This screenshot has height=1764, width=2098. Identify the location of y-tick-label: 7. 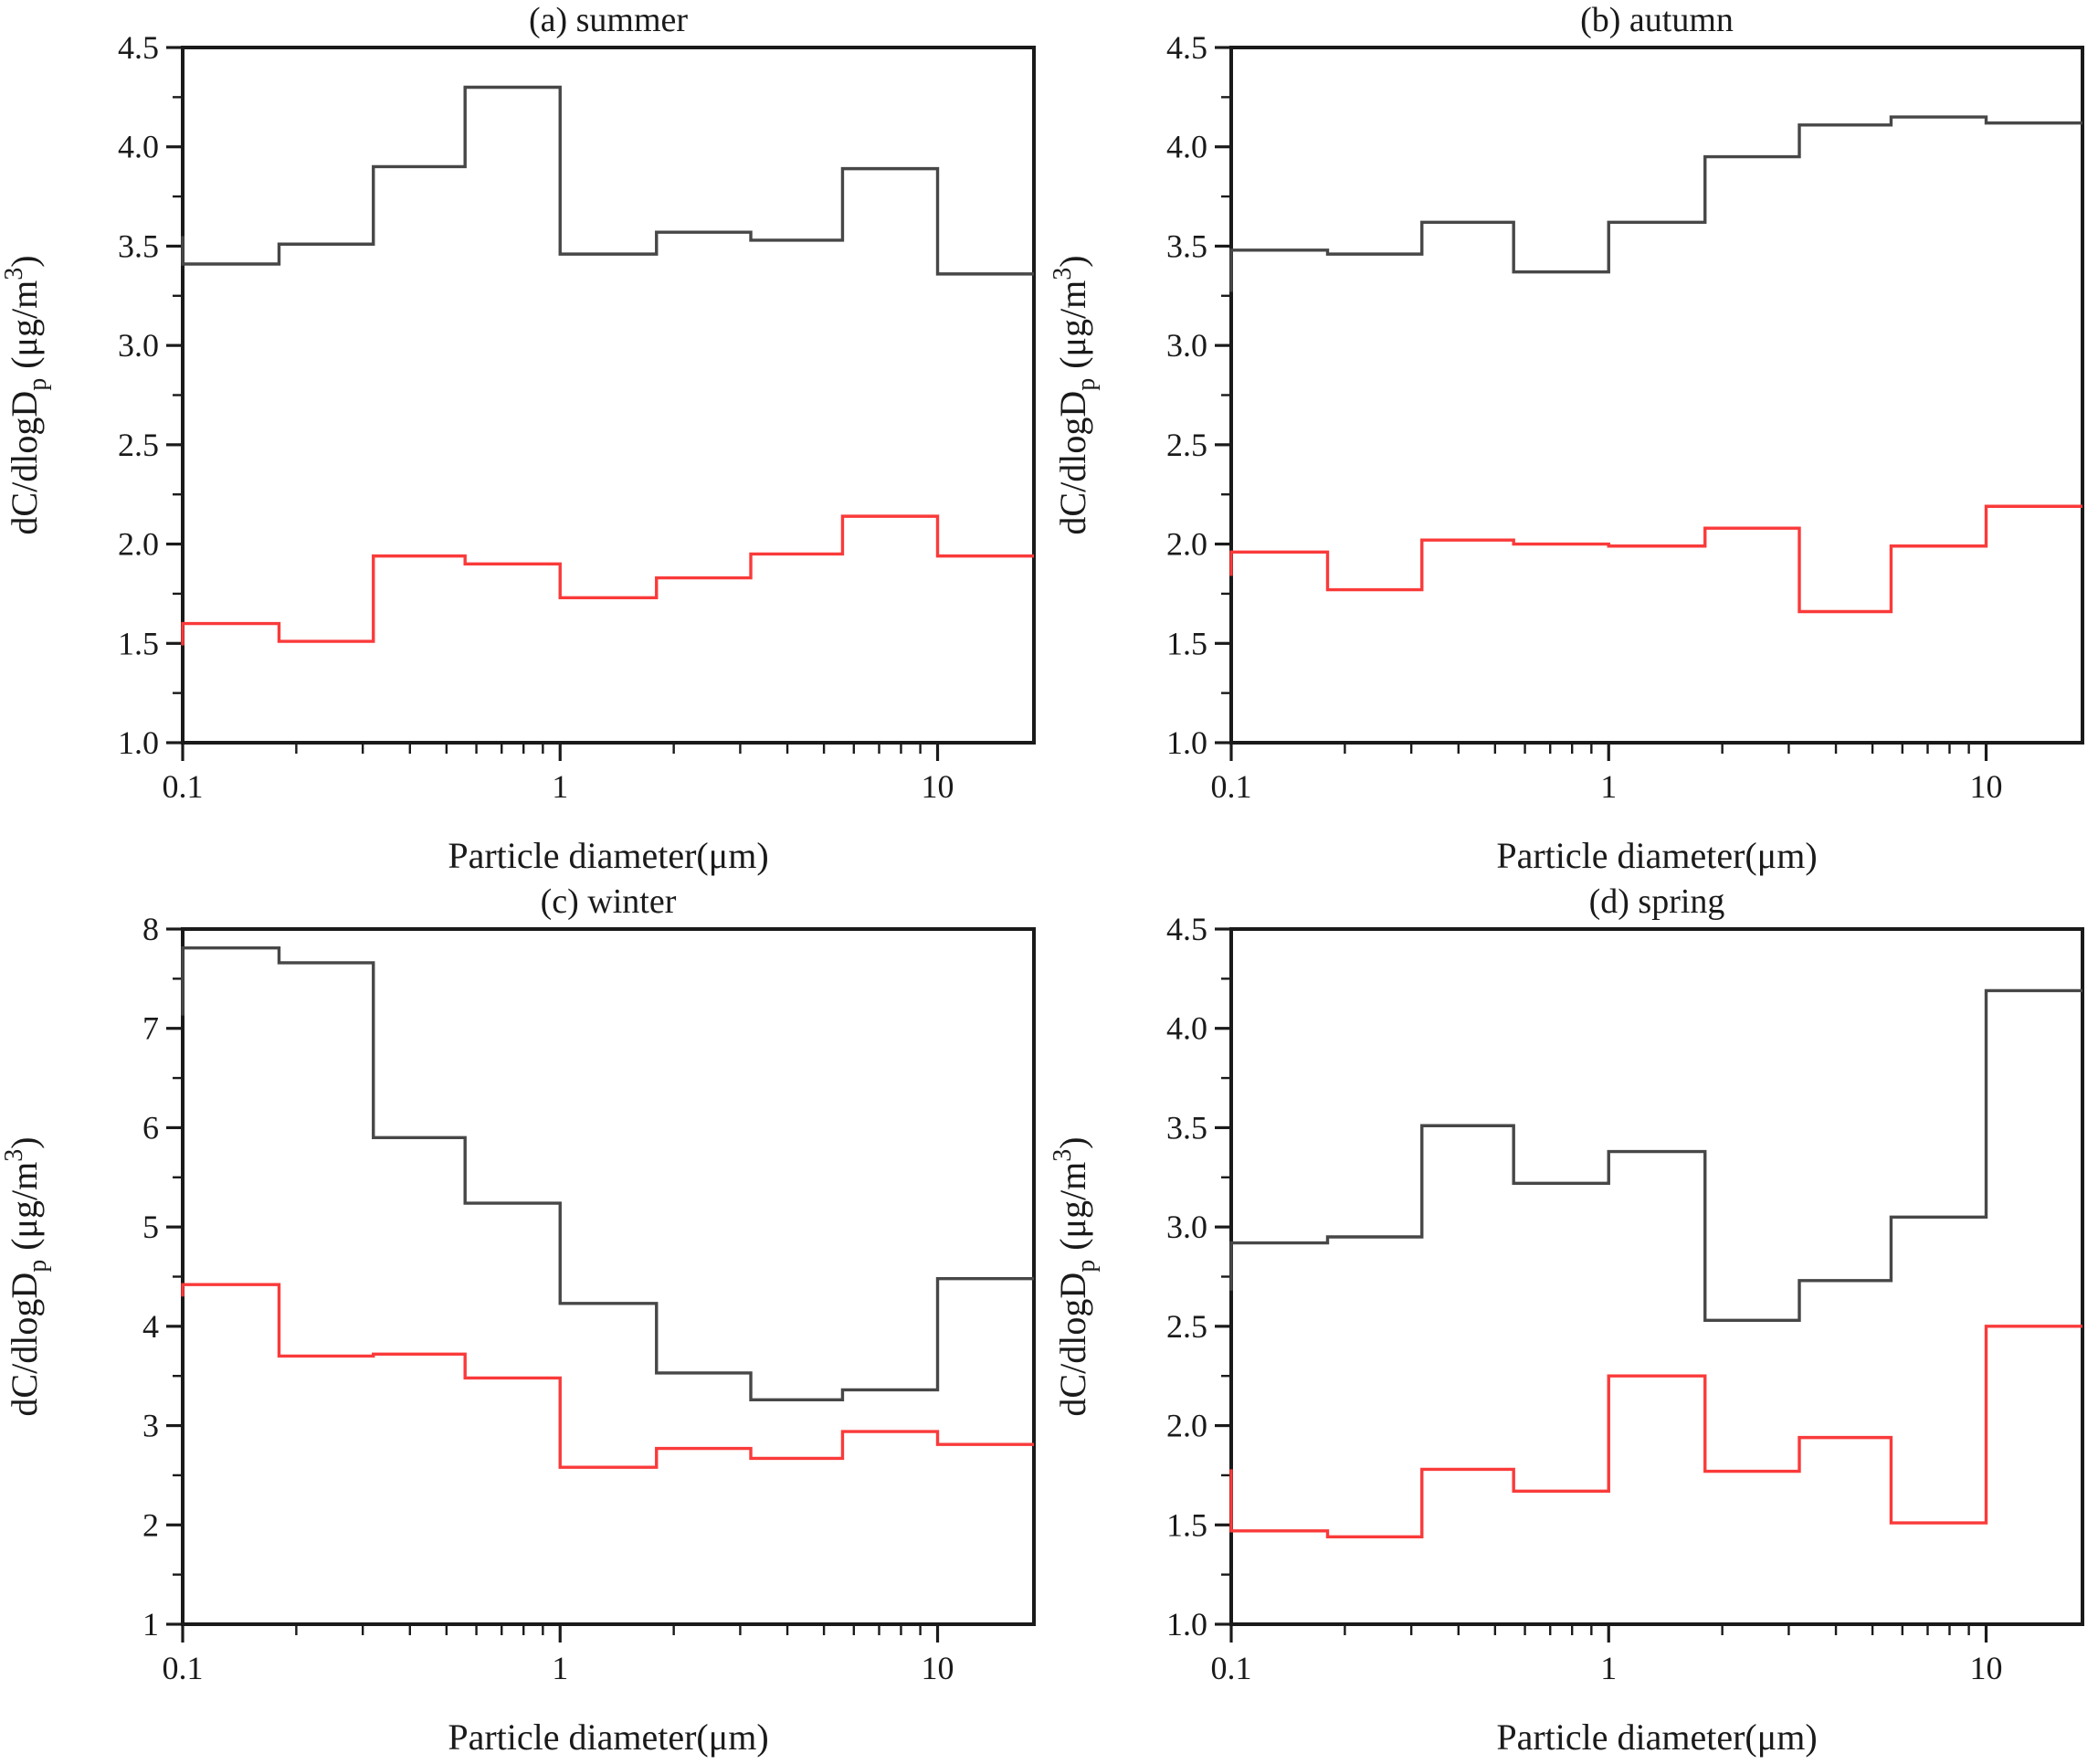
(150, 1029).